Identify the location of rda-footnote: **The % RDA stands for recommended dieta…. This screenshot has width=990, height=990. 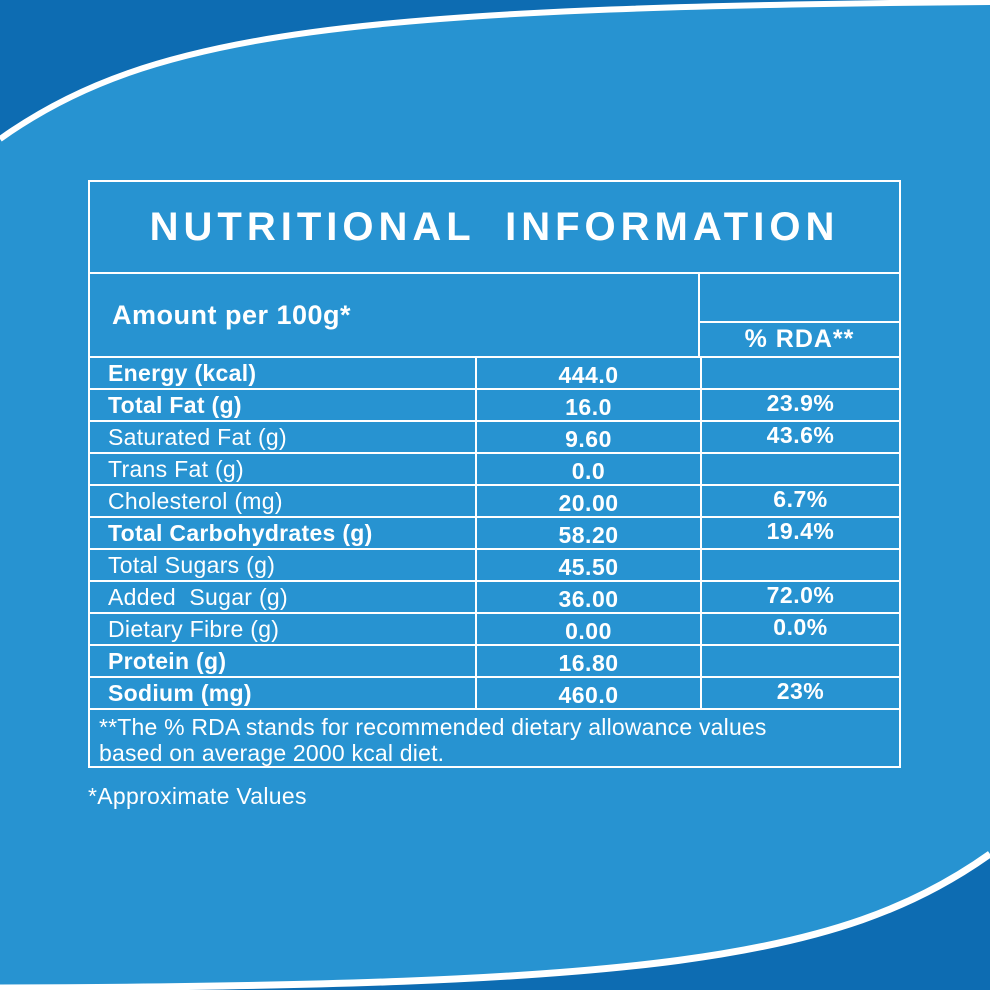
(494, 738).